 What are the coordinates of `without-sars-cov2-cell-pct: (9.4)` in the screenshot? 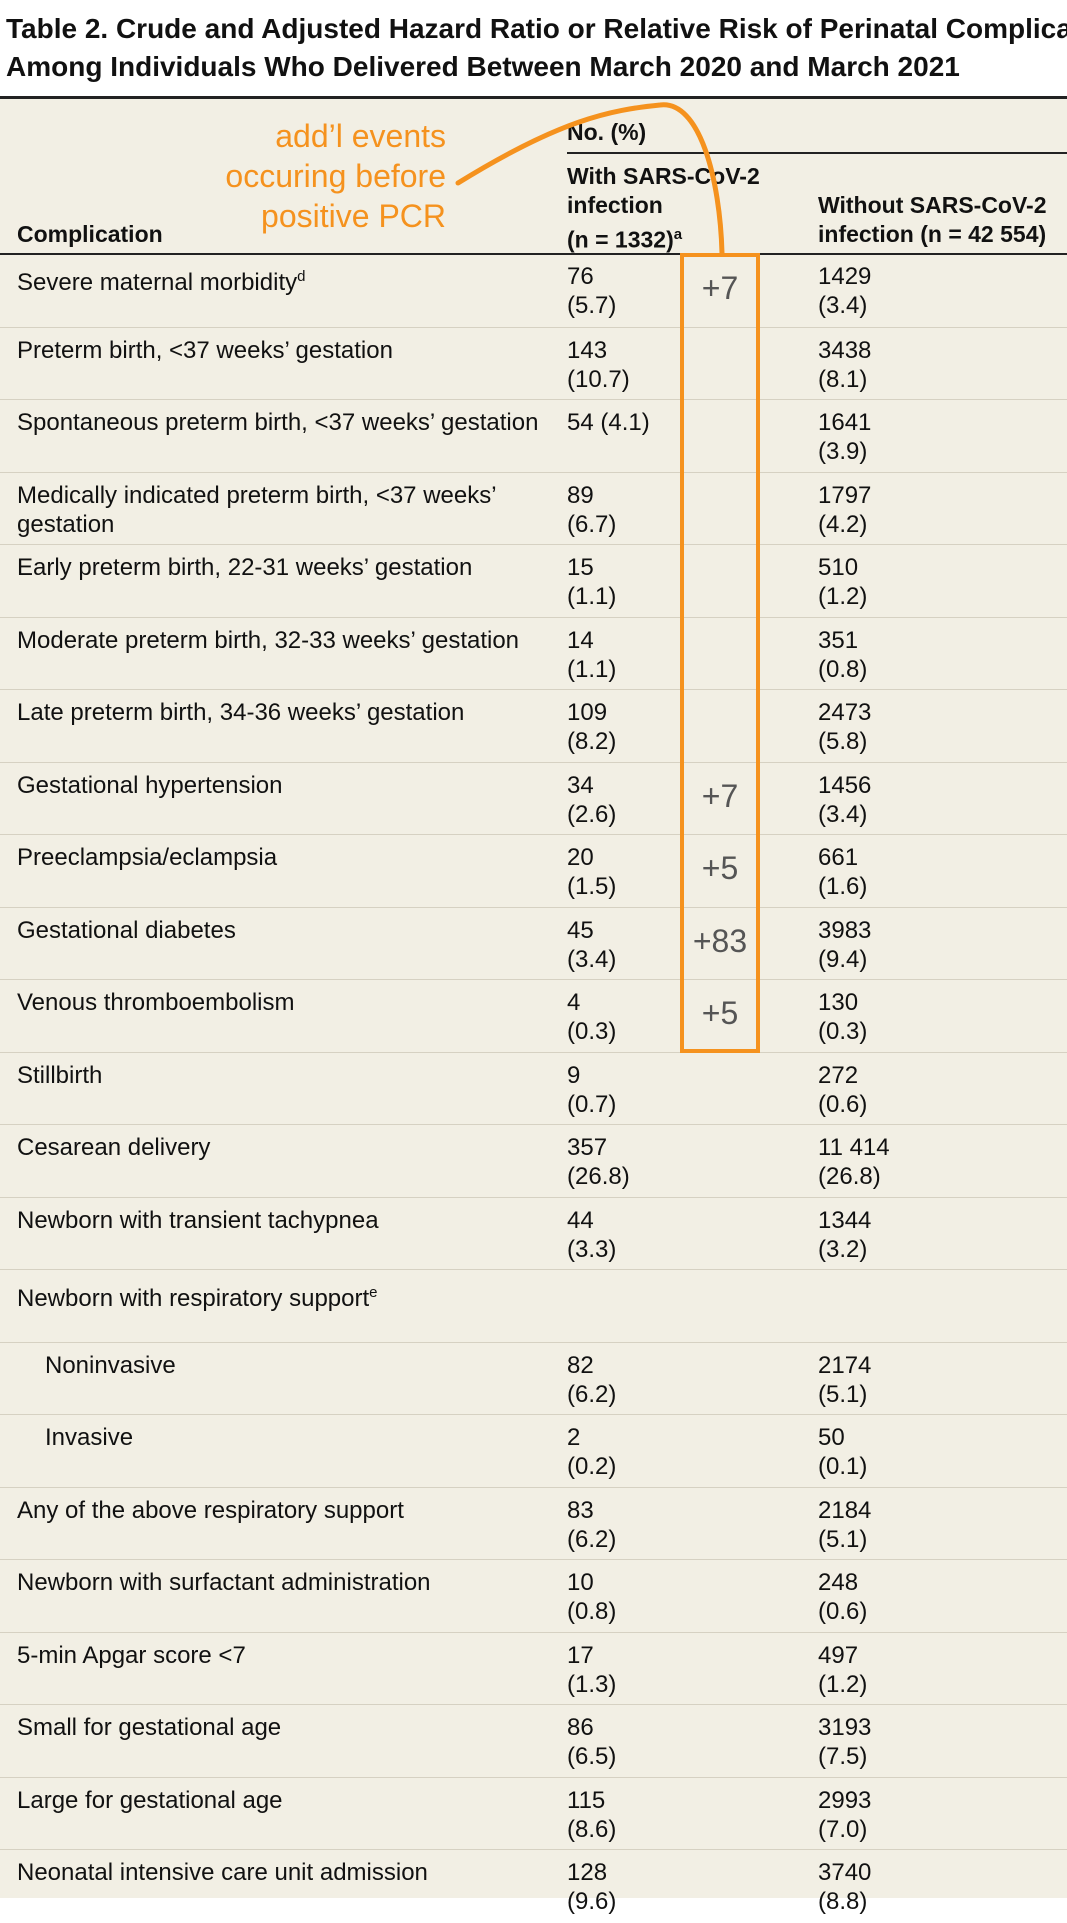 It's located at (843, 959).